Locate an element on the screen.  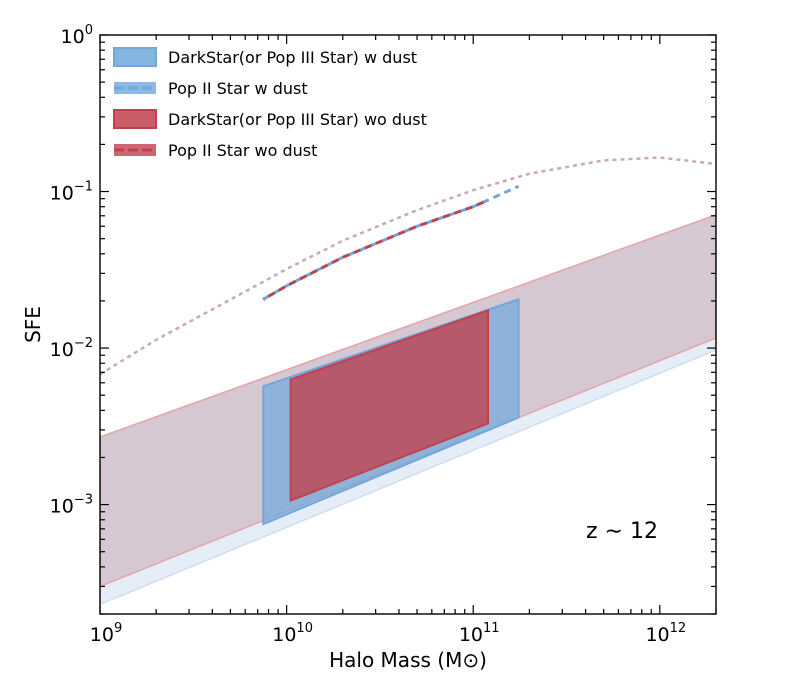
y-tick-label: 10⁻² is located at coordinates (71, 348).